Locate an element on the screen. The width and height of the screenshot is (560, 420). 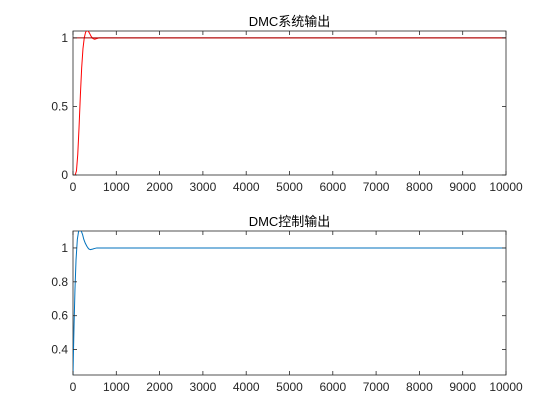
system-output-xtick-label: 2000 is located at coordinates (159, 187).